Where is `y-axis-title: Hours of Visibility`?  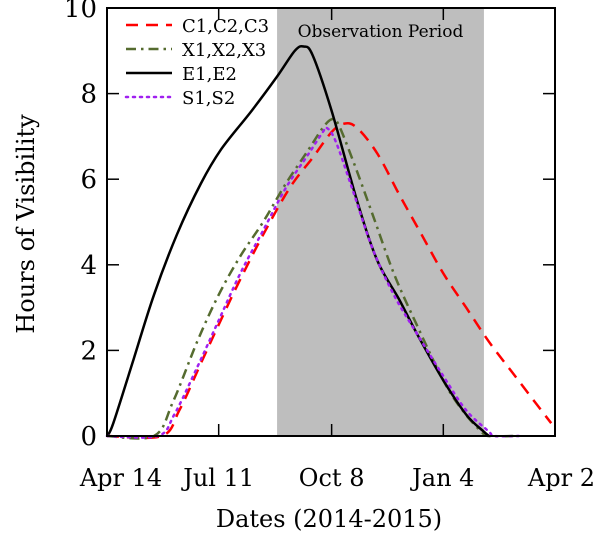 y-axis-title: Hours of Visibility is located at coordinates (26, 224).